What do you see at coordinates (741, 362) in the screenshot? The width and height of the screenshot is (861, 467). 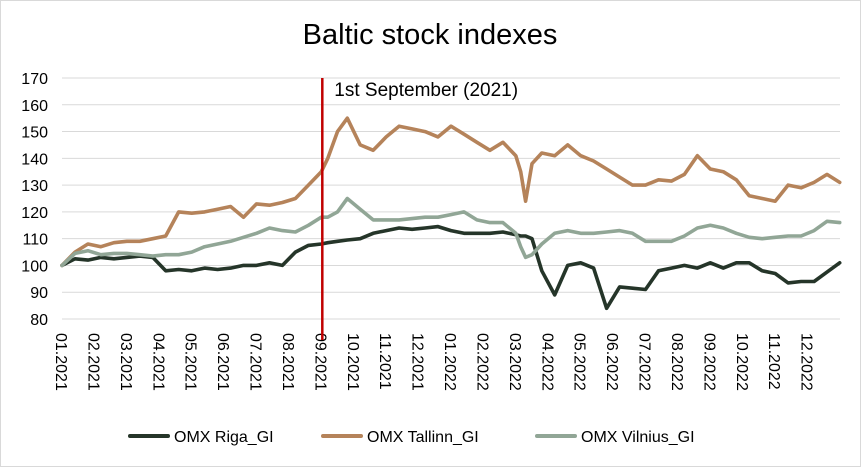 I see `x-tick-label: 10.2022` at bounding box center [741, 362].